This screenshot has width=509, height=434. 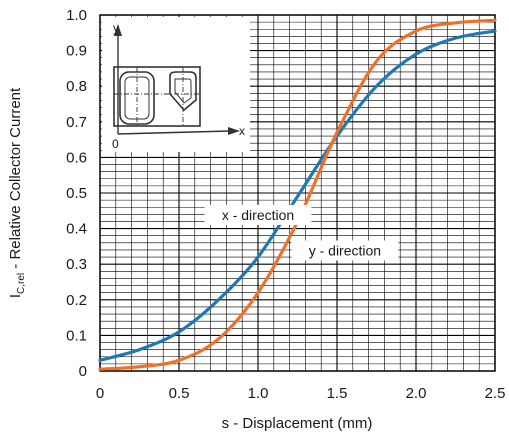 I want to click on y-tick-label: 0.4, so click(x=76, y=229).